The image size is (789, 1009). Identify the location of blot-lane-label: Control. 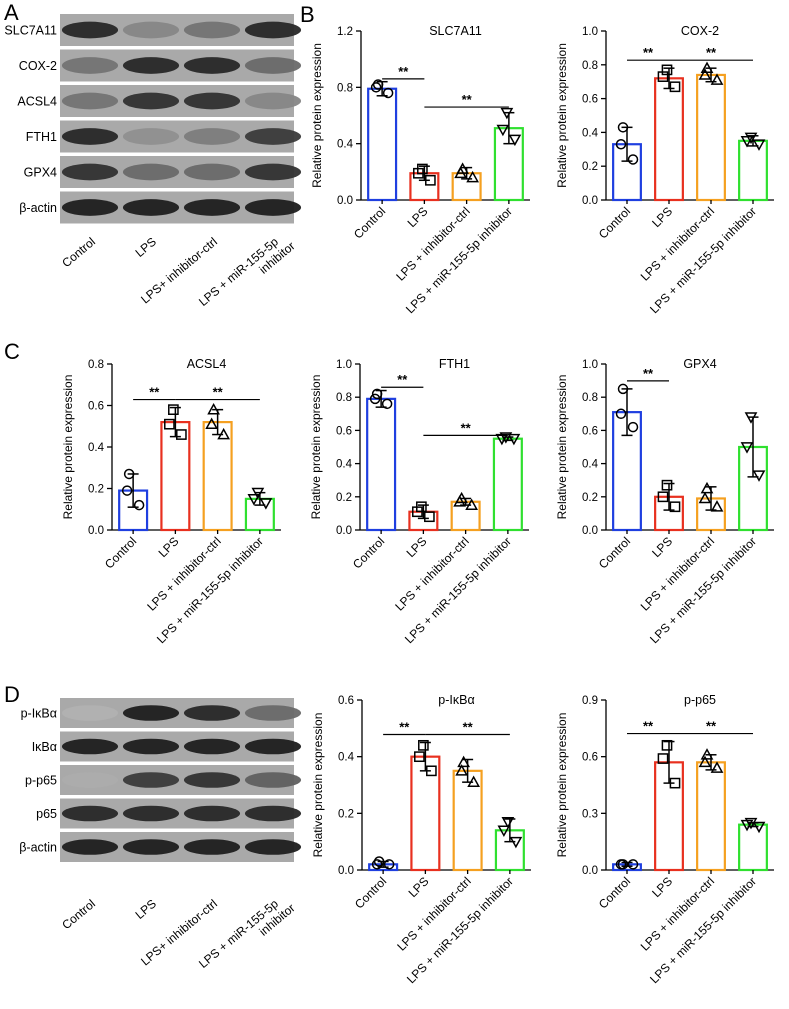
(78, 915).